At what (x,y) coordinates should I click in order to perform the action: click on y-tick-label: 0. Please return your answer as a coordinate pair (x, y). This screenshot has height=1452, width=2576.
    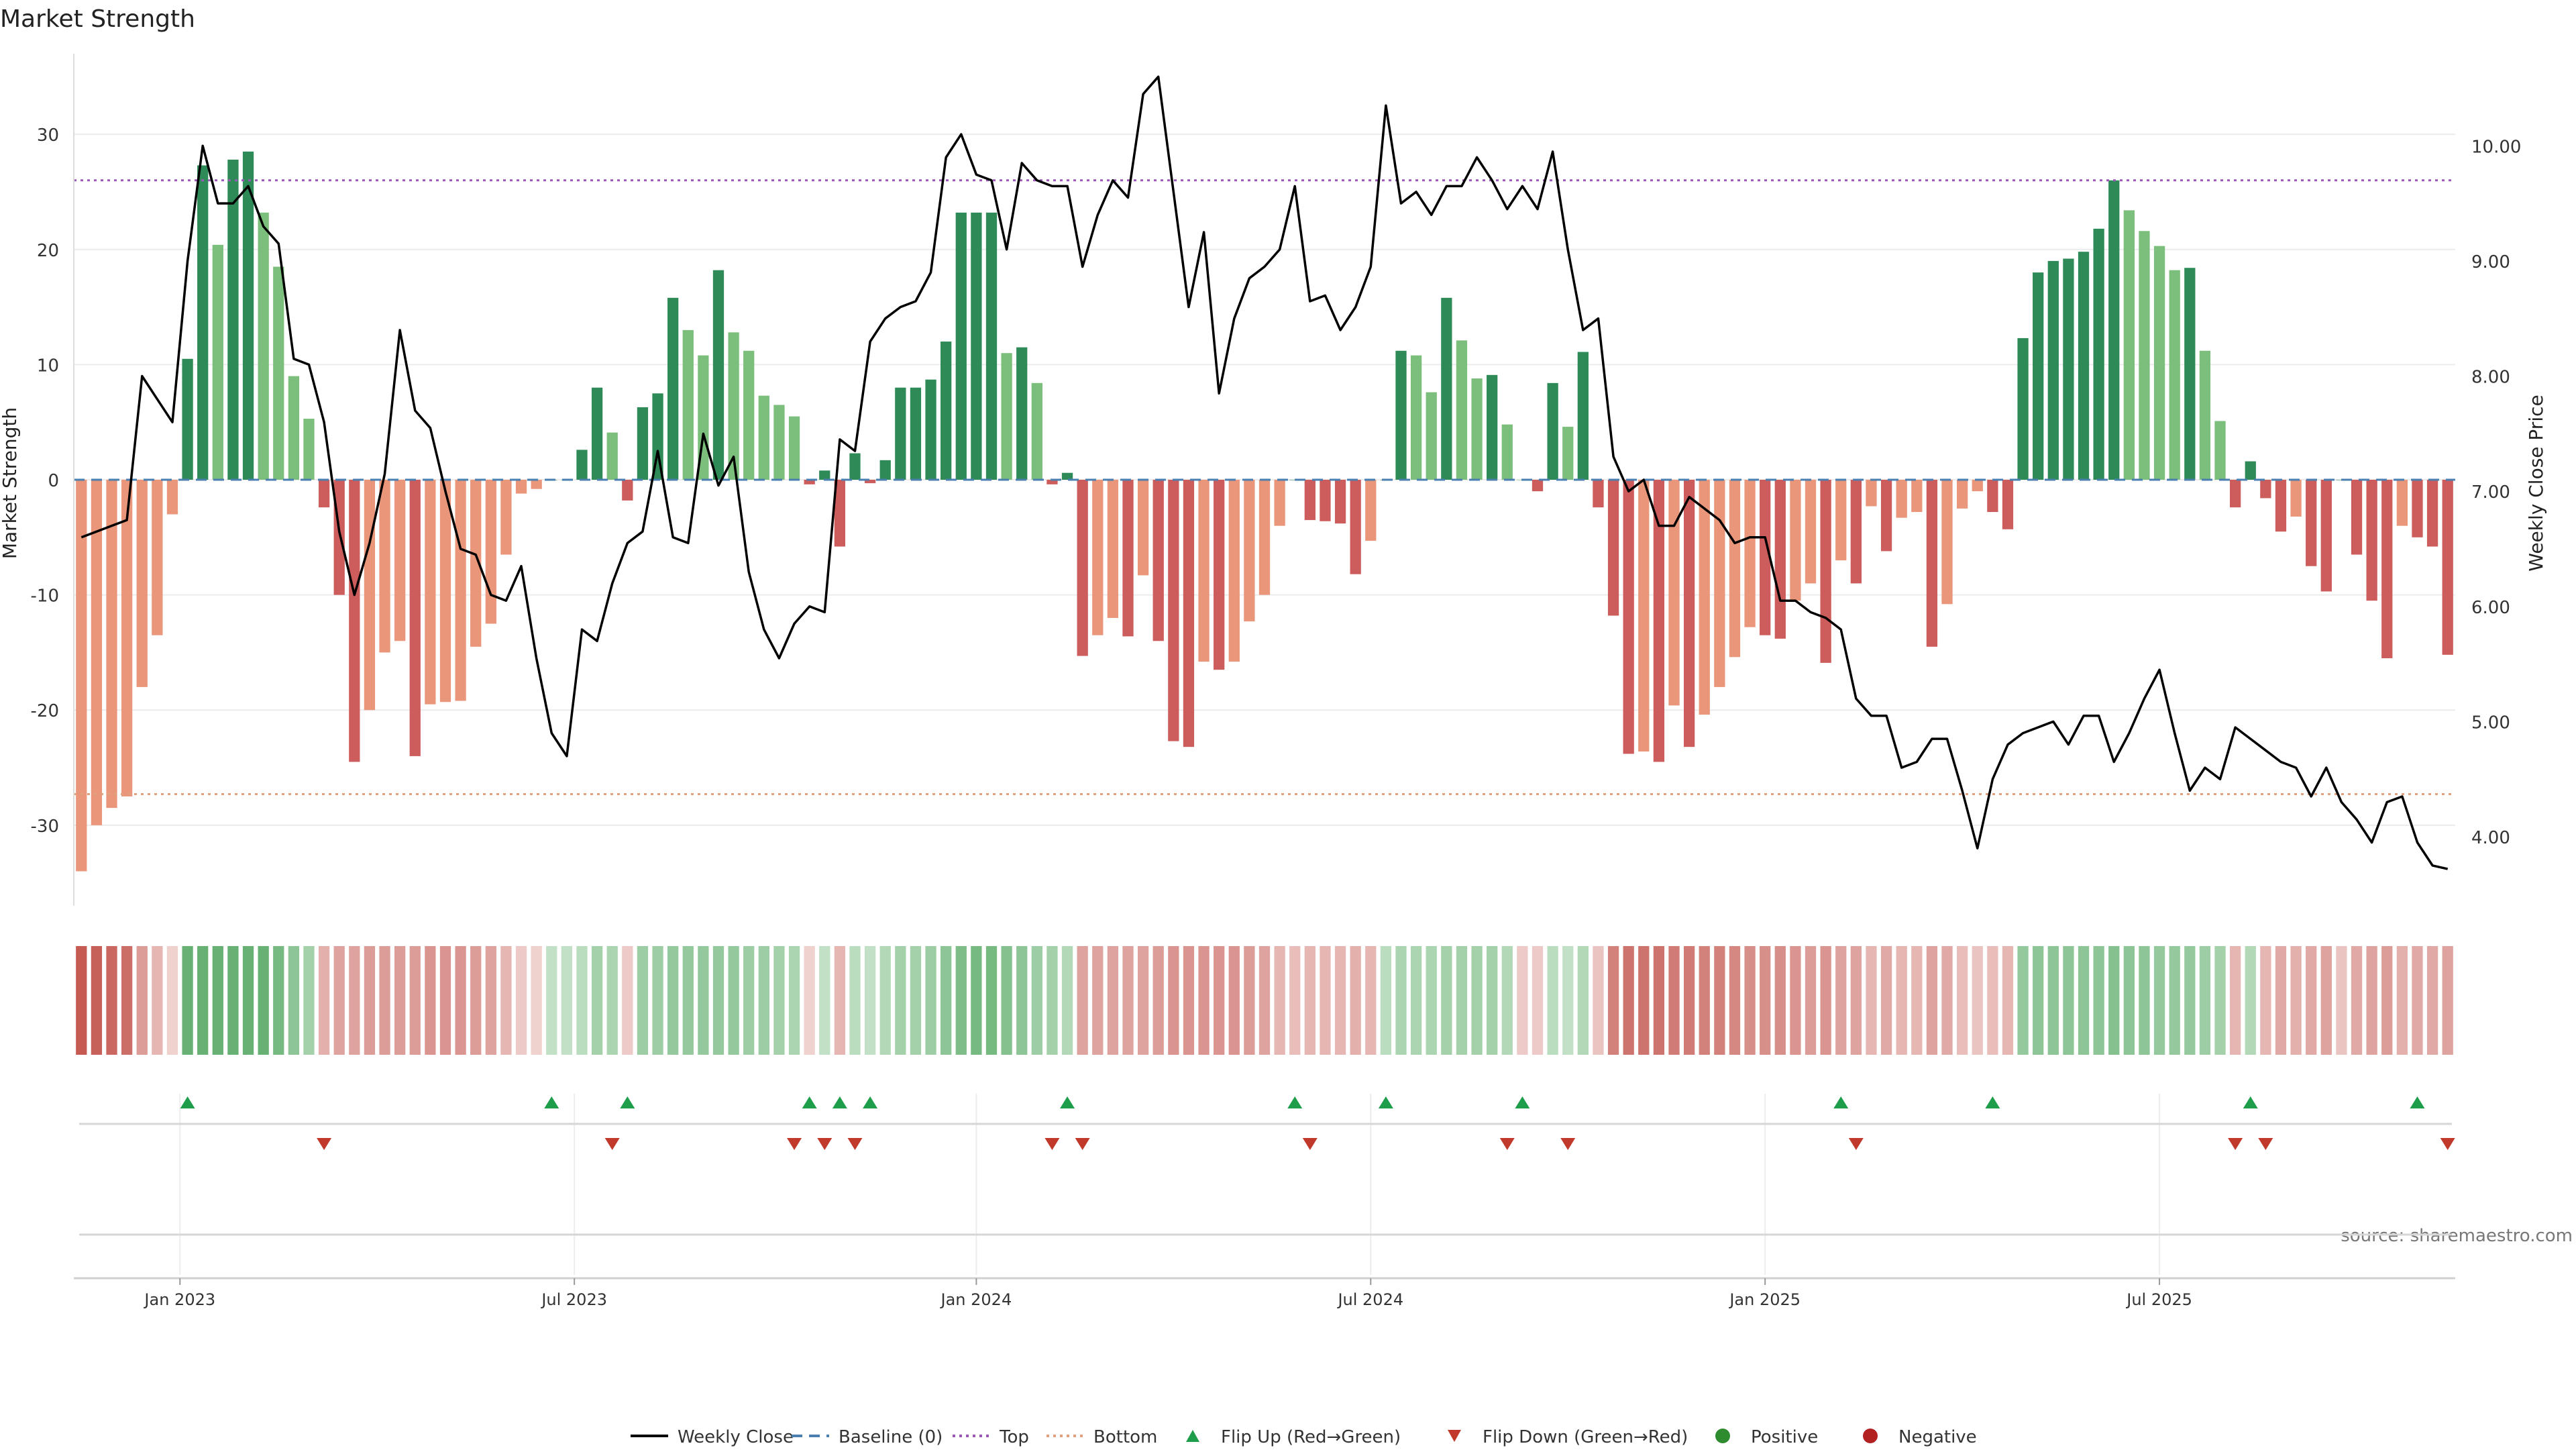
    Looking at the image, I should click on (53, 481).